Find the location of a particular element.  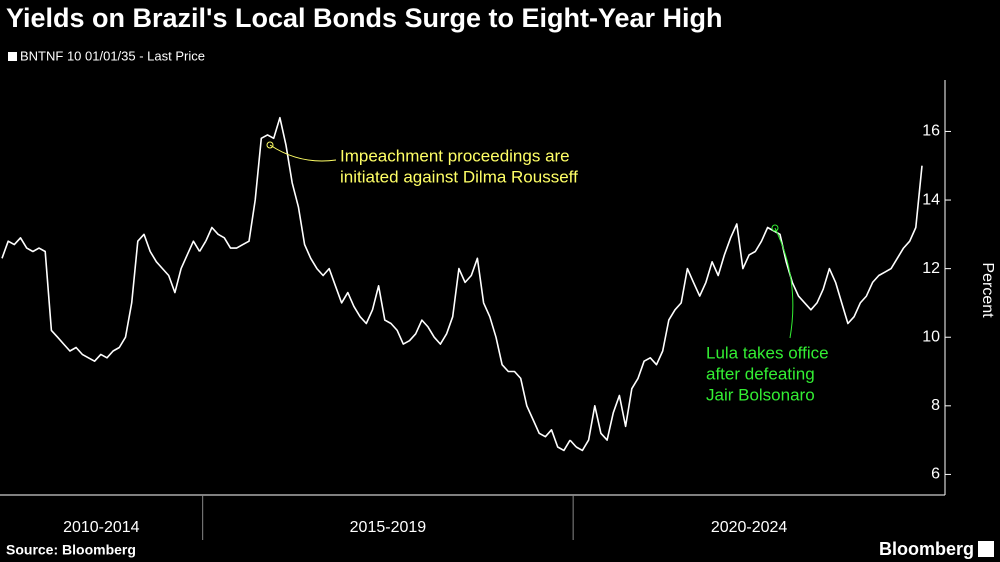

source: Source: Bloomberg is located at coordinates (71, 550).